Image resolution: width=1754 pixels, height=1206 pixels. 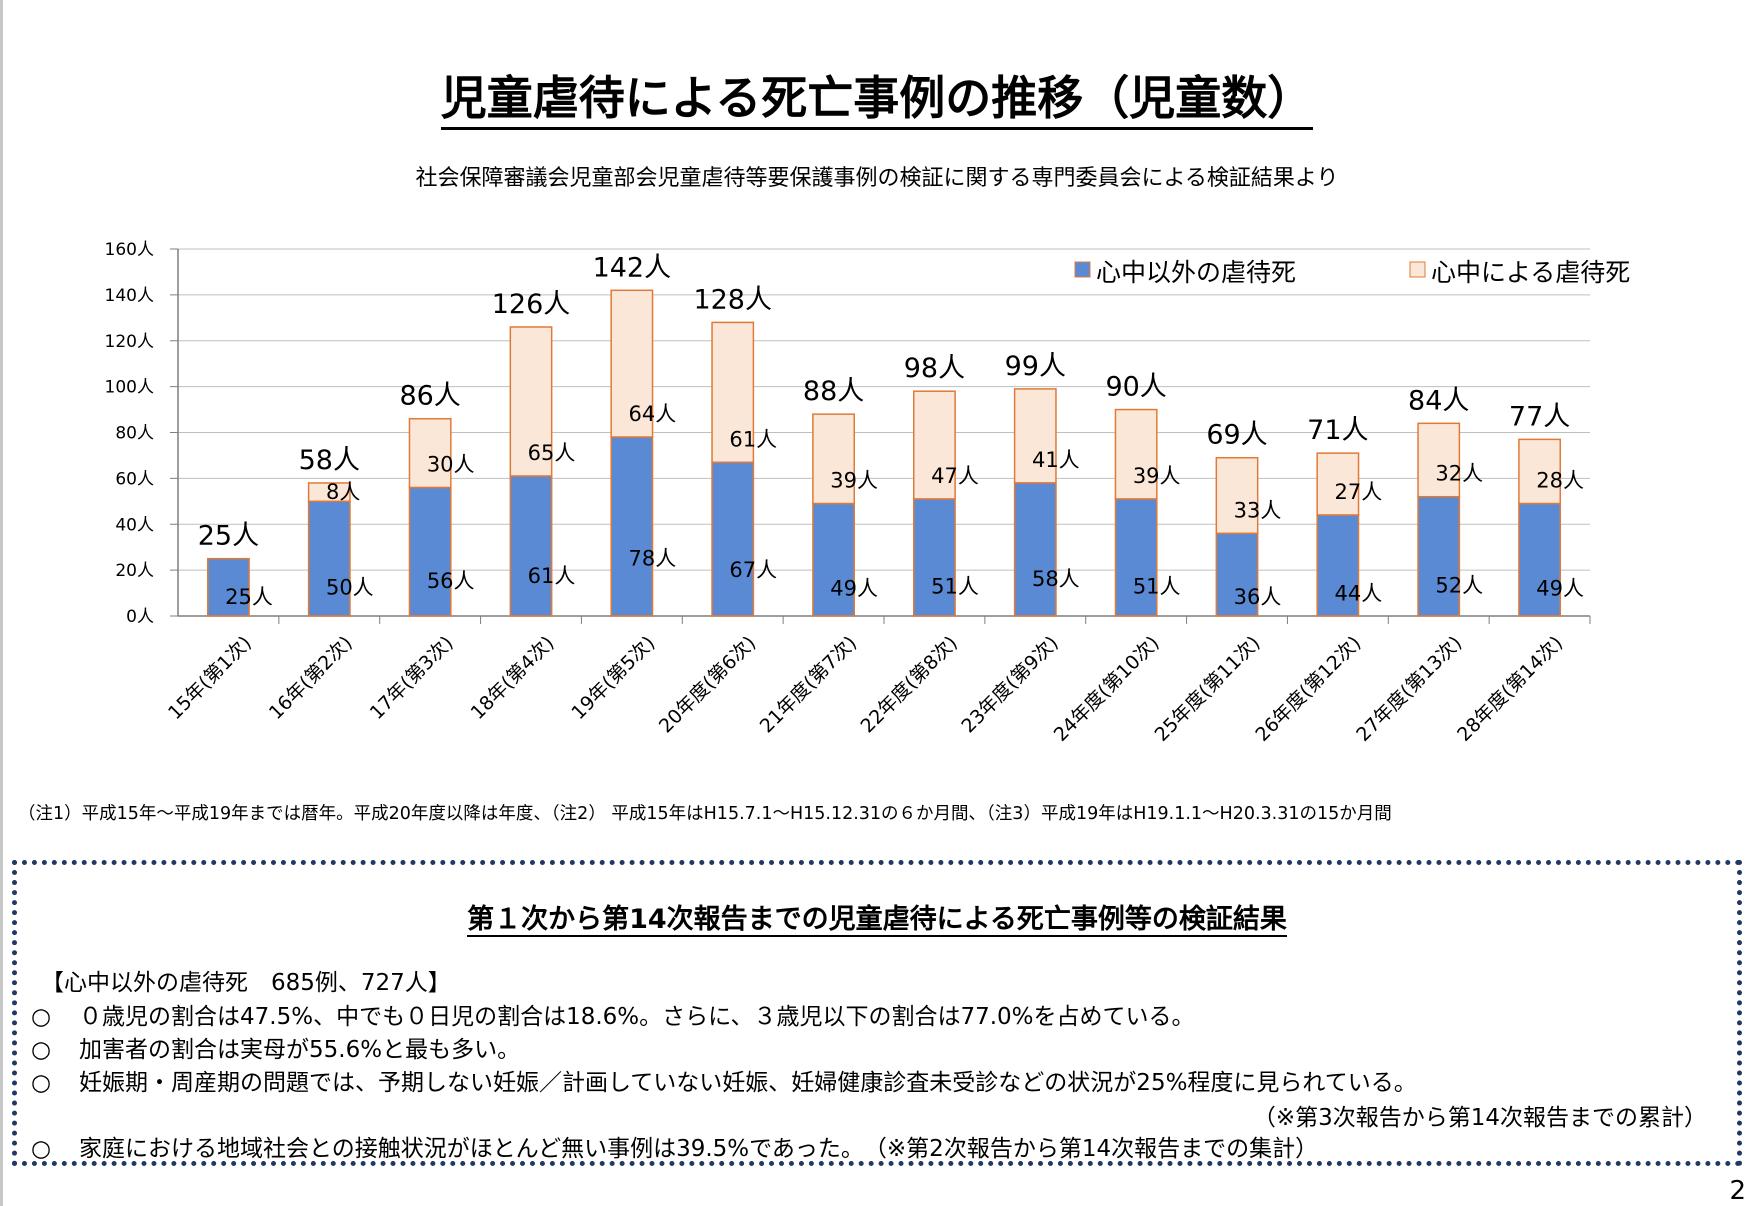 What do you see at coordinates (808, 684) in the screenshot?
I see `x-tick-label: 21年度(第7次)` at bounding box center [808, 684].